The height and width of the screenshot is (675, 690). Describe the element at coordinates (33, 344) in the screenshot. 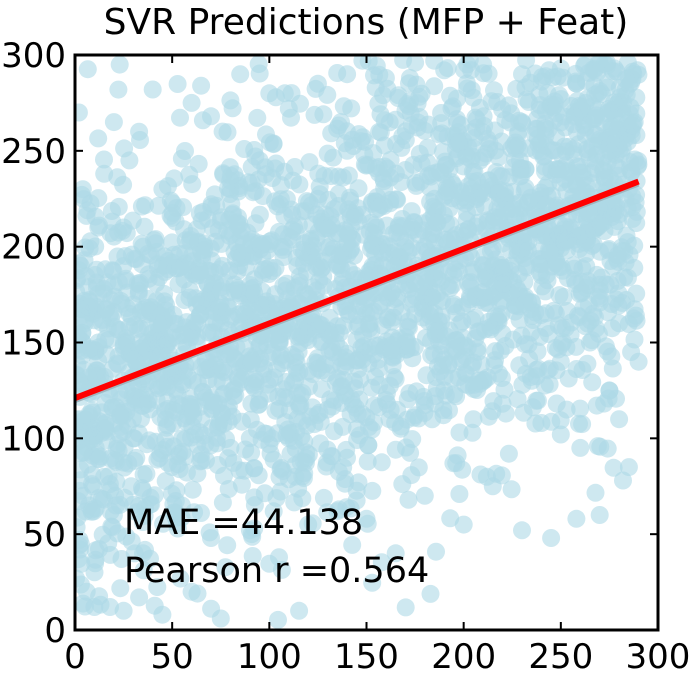

I see `y-tick-label: 150` at that location.